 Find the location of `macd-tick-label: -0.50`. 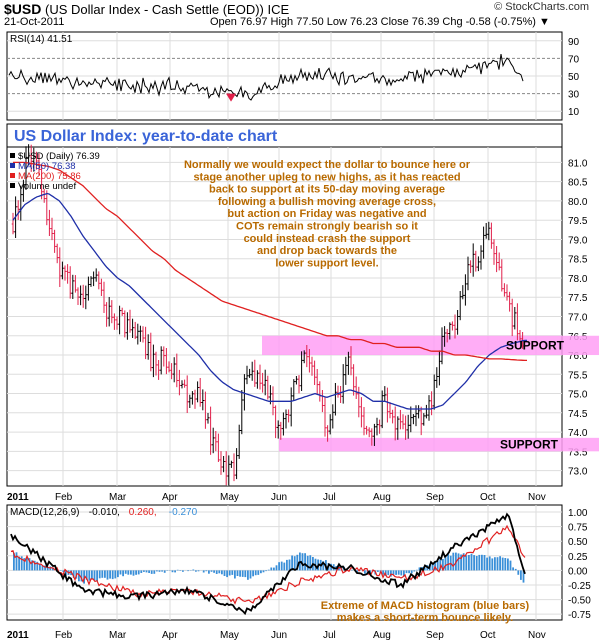

macd-tick-label: -0.50 is located at coordinates (579, 601).